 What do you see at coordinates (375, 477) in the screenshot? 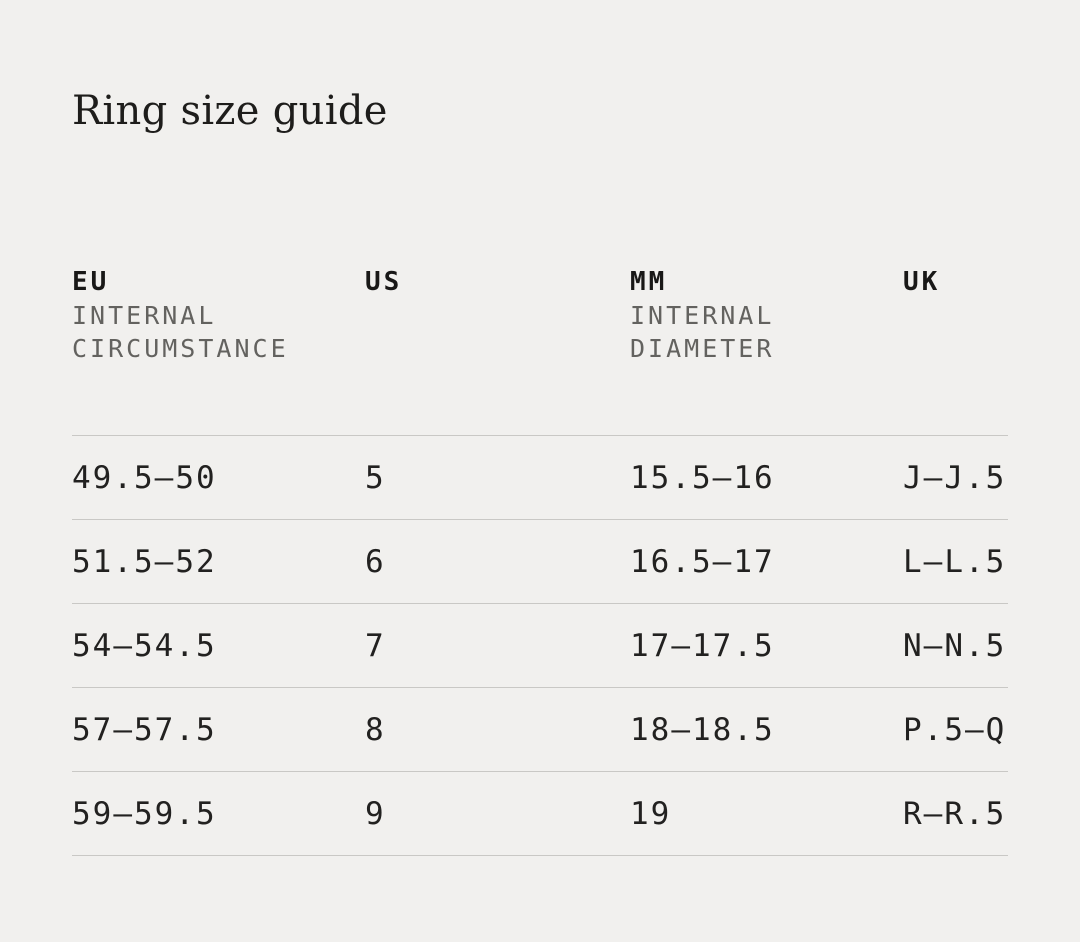
I see `cell-us: 5` at bounding box center [375, 477].